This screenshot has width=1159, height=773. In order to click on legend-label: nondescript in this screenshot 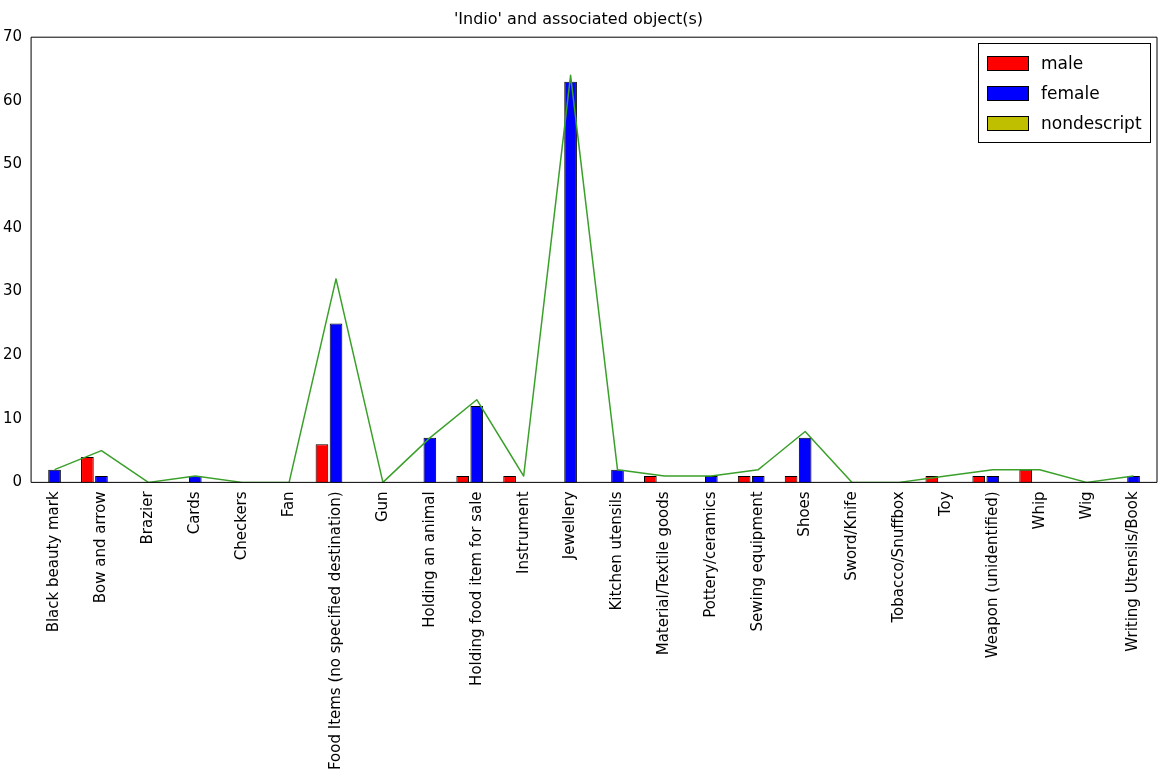, I will do `click(1091, 123)`.